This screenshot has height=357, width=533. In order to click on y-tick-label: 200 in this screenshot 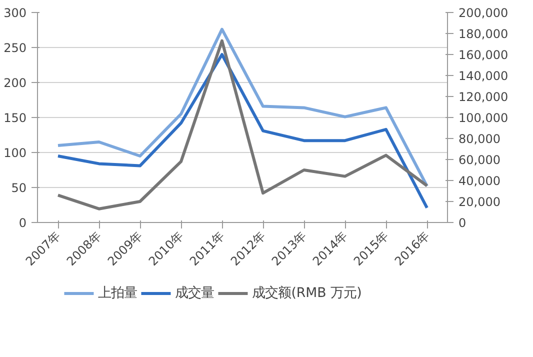, I will do `click(15, 83)`.